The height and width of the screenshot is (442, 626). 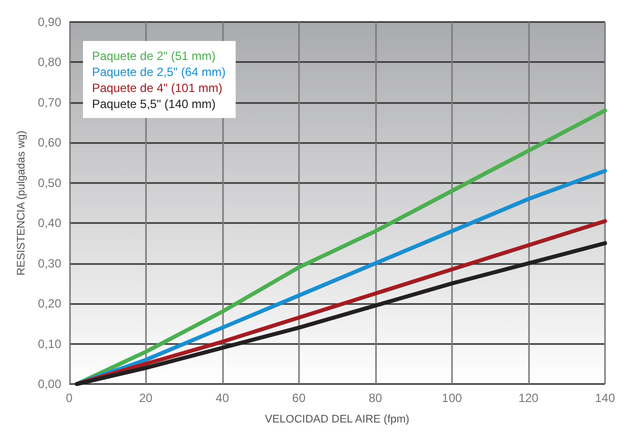 I want to click on text: Paquete 5,5" (140 mm), so click(x=154, y=104).